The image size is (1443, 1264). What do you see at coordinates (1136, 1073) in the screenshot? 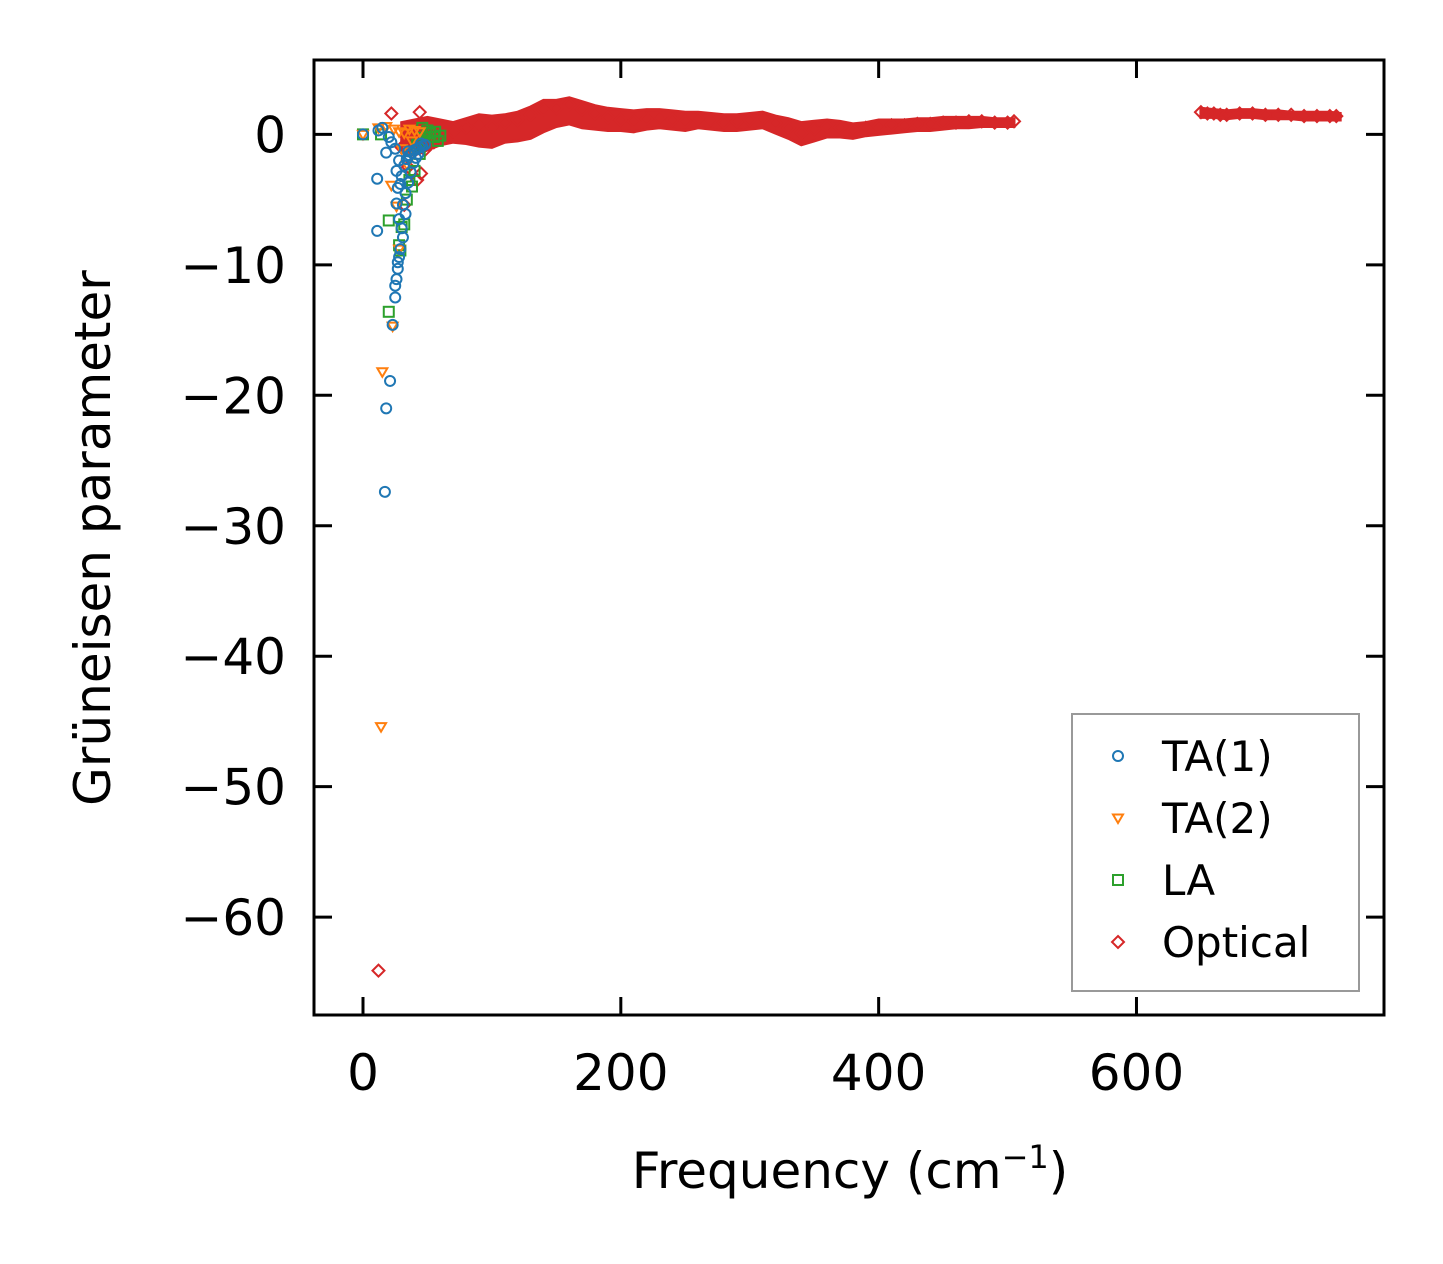
I see `x-tick-label: 600` at bounding box center [1136, 1073].